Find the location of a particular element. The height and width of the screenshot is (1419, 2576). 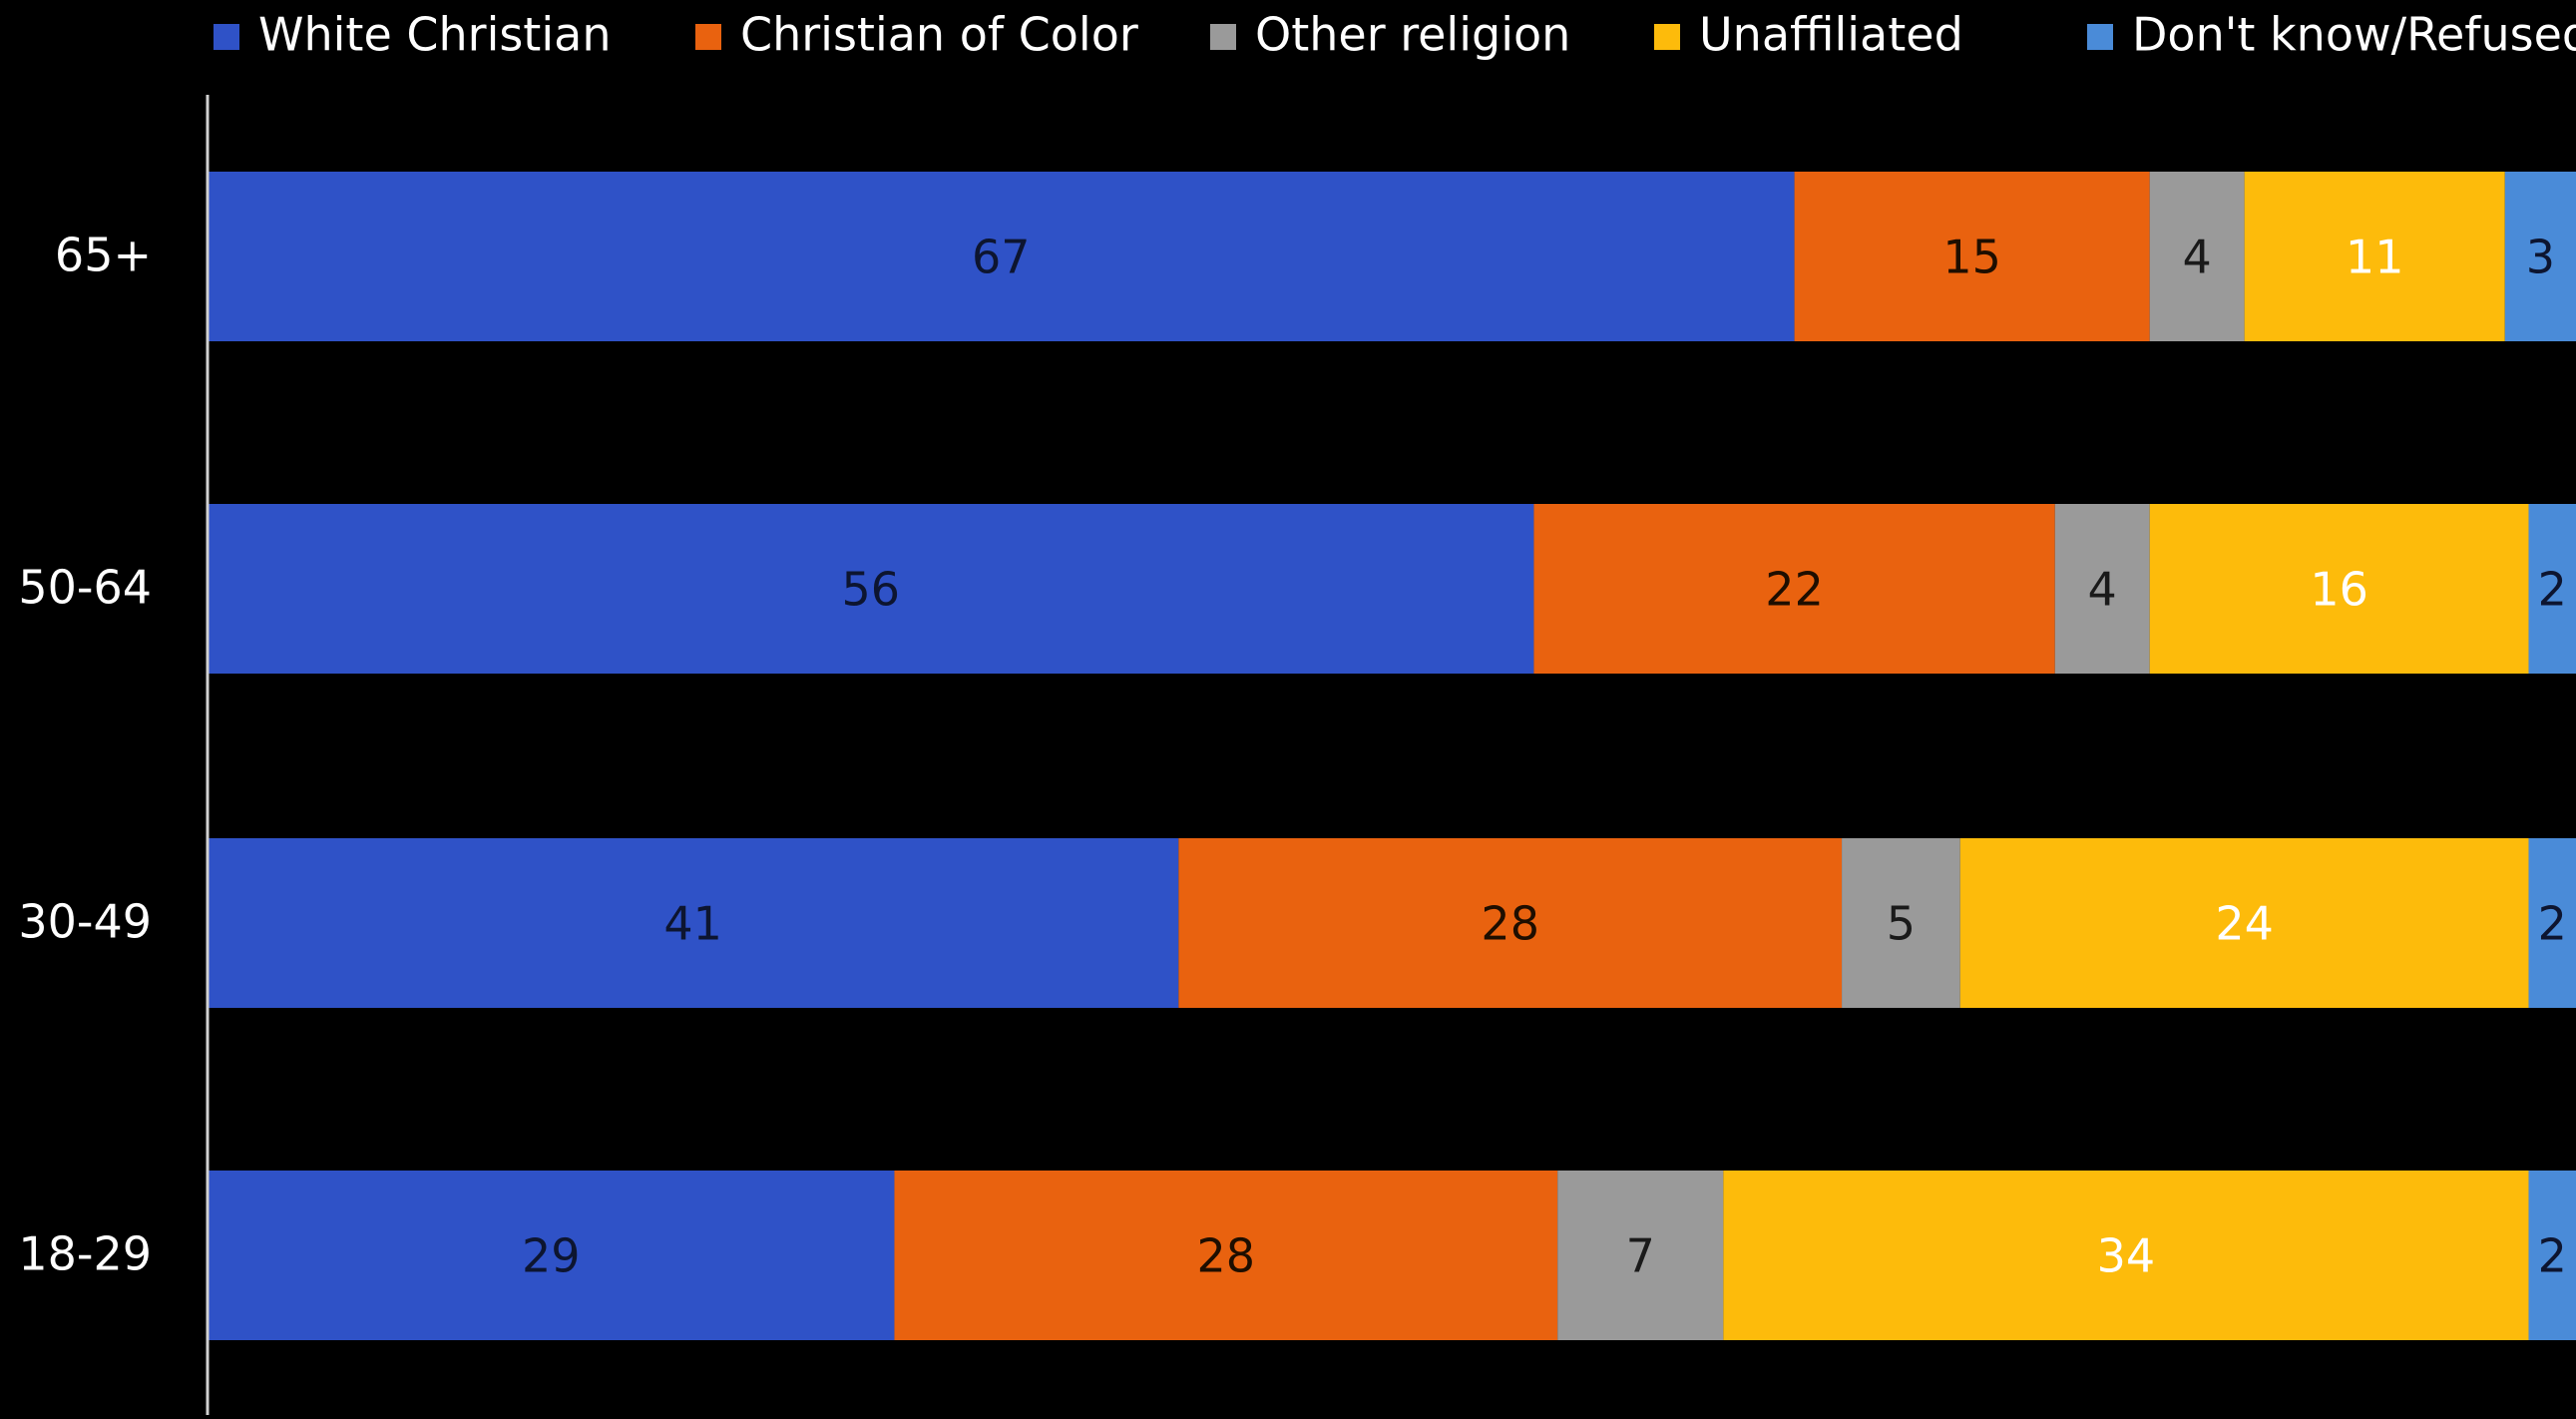

legend-swatch-white-christian is located at coordinates (226, 37).